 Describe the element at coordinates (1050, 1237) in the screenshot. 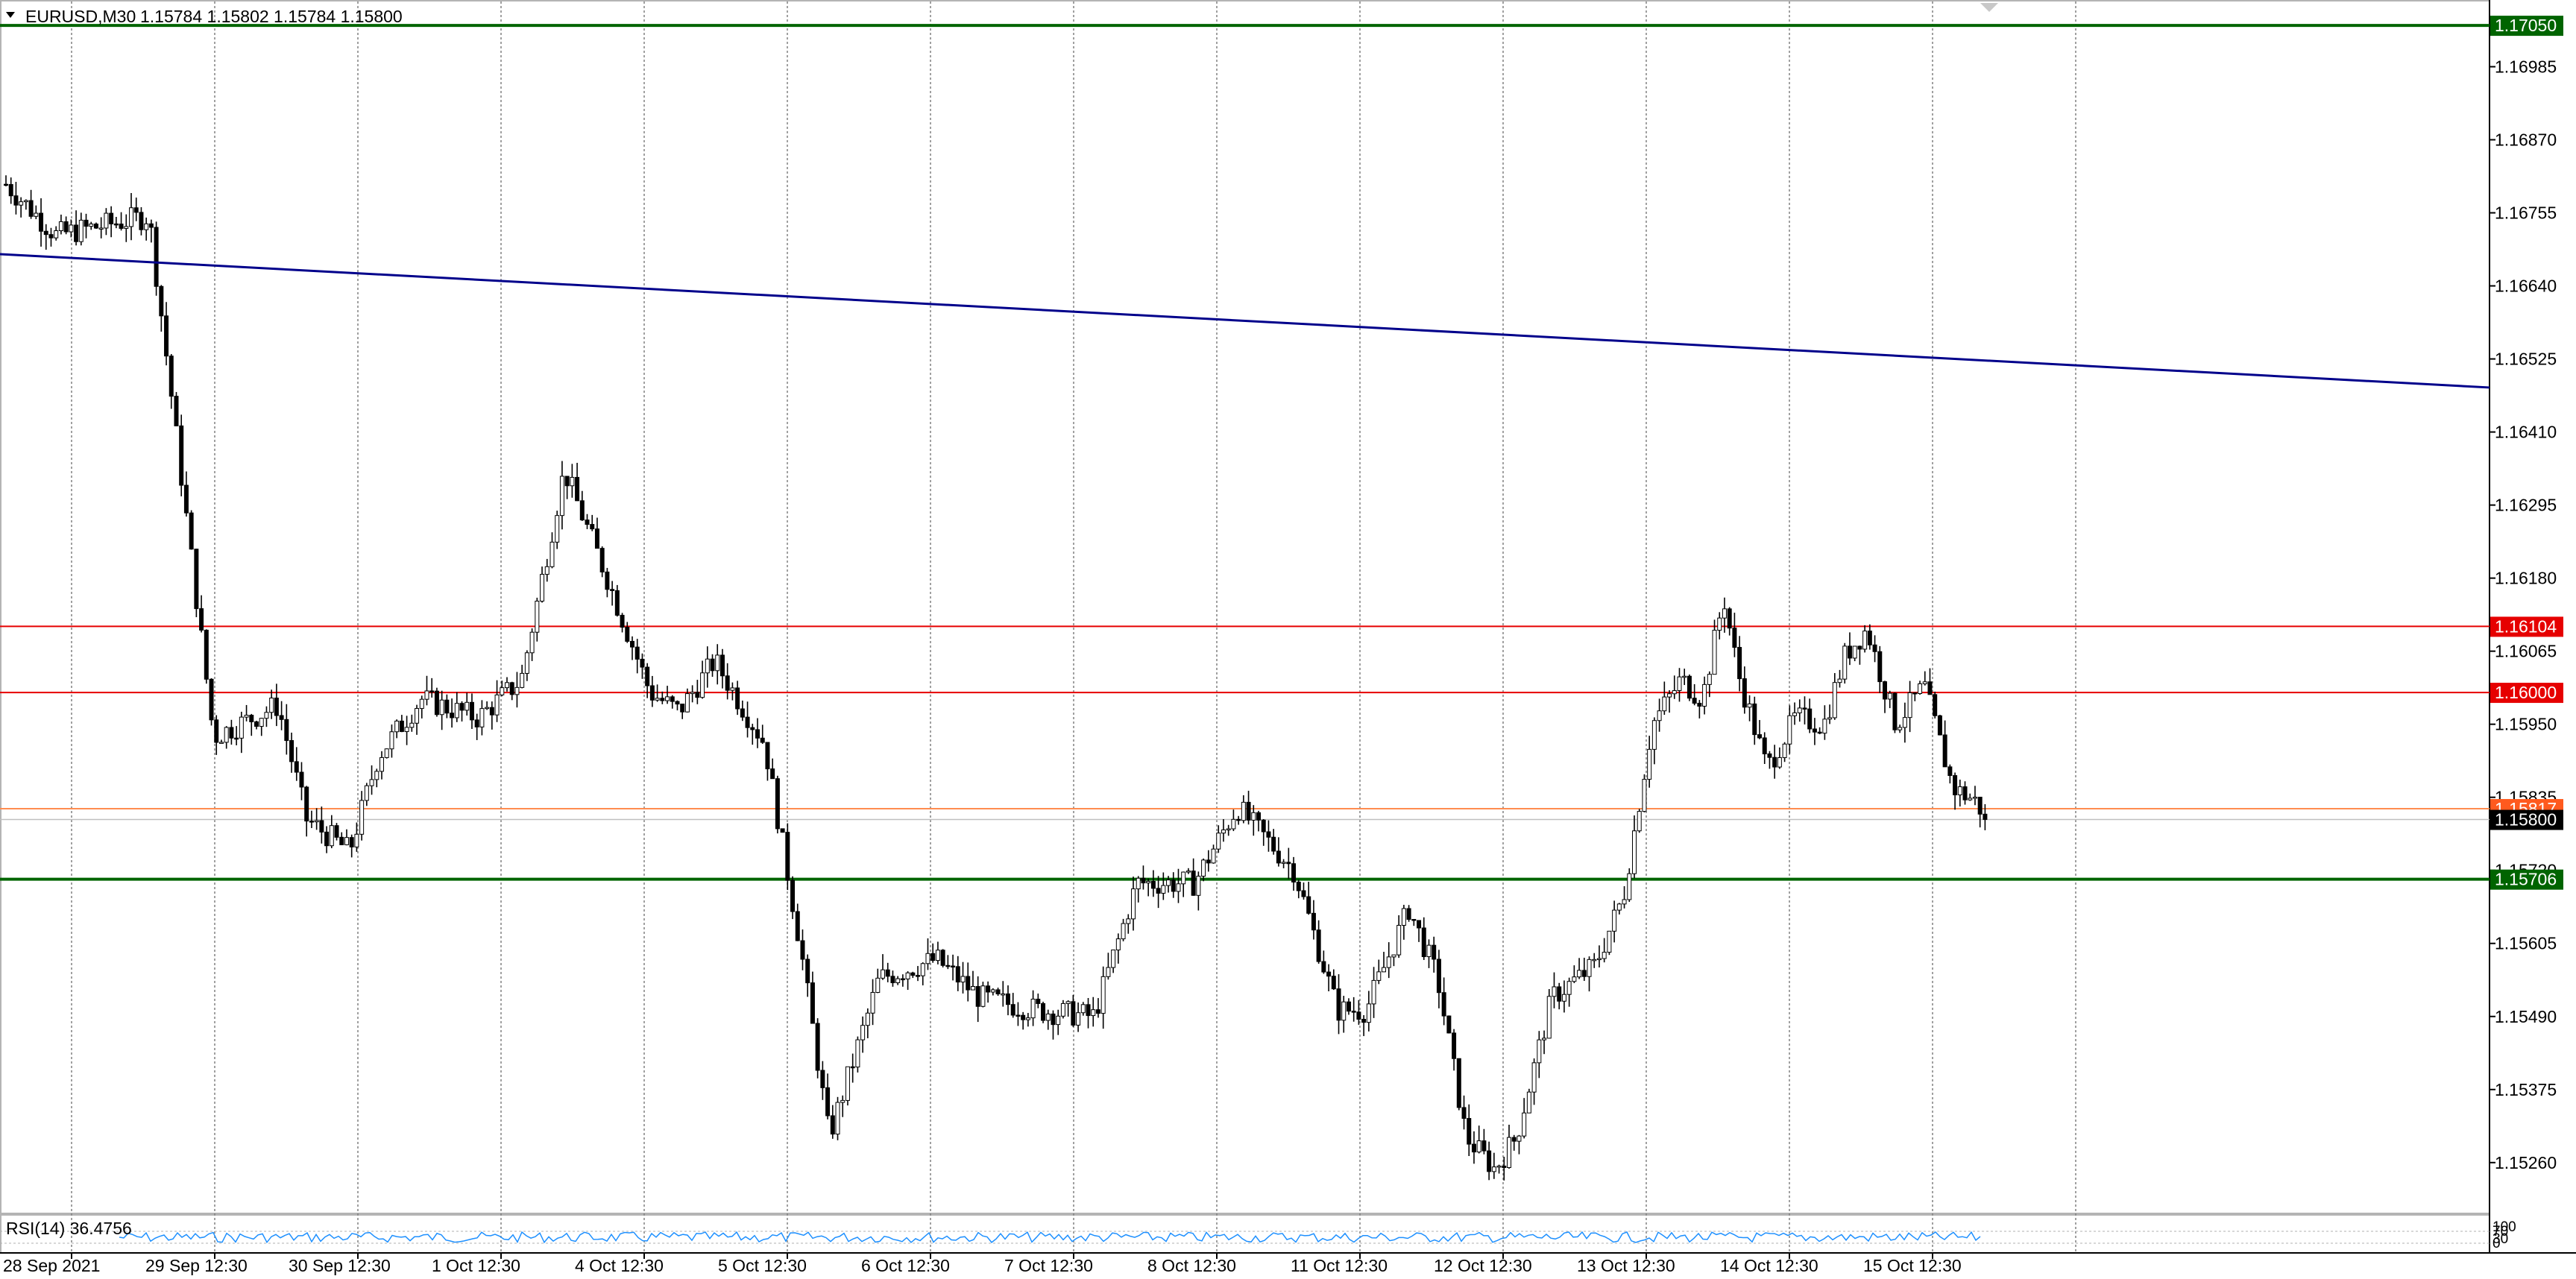

I see `rsi-line` at that location.